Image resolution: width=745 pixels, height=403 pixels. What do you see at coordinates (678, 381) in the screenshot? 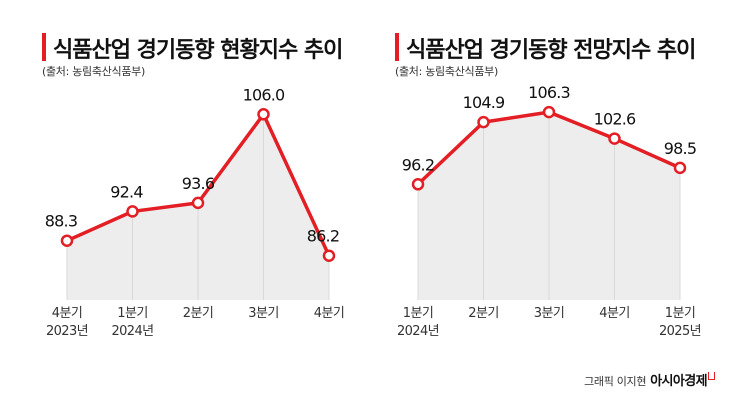
I see `brand-logo: 아시아경제` at bounding box center [678, 381].